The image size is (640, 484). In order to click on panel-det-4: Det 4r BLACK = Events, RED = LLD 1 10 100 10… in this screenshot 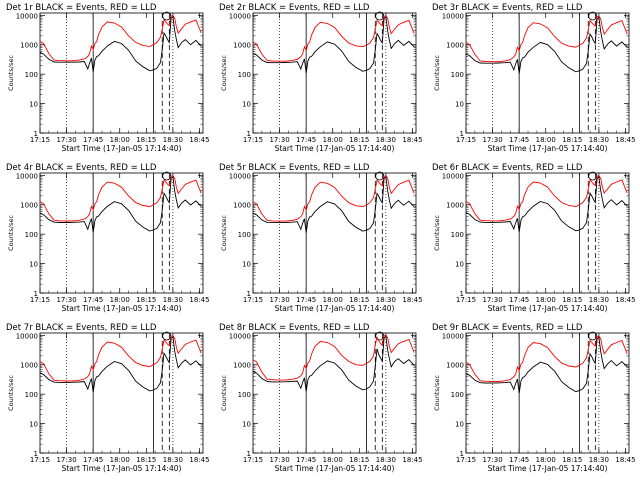, I will do `click(108, 238)`.